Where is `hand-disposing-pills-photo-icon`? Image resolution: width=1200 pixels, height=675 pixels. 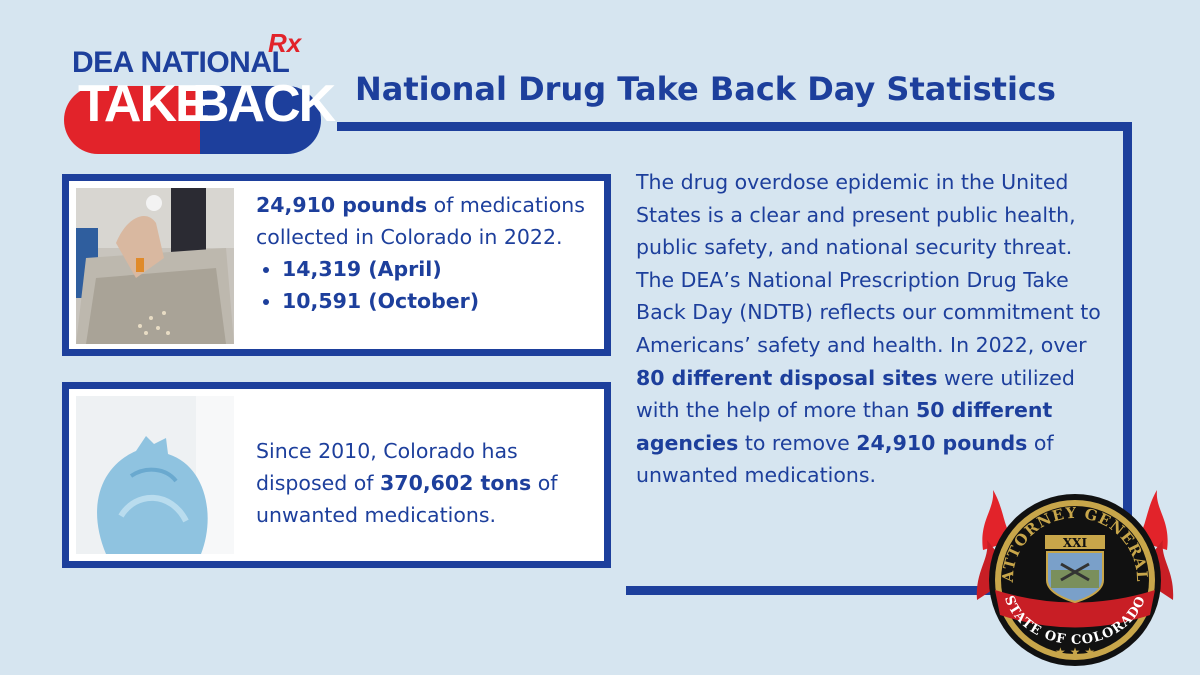
hand-disposing-pills-photo-icon is located at coordinates (155, 266).